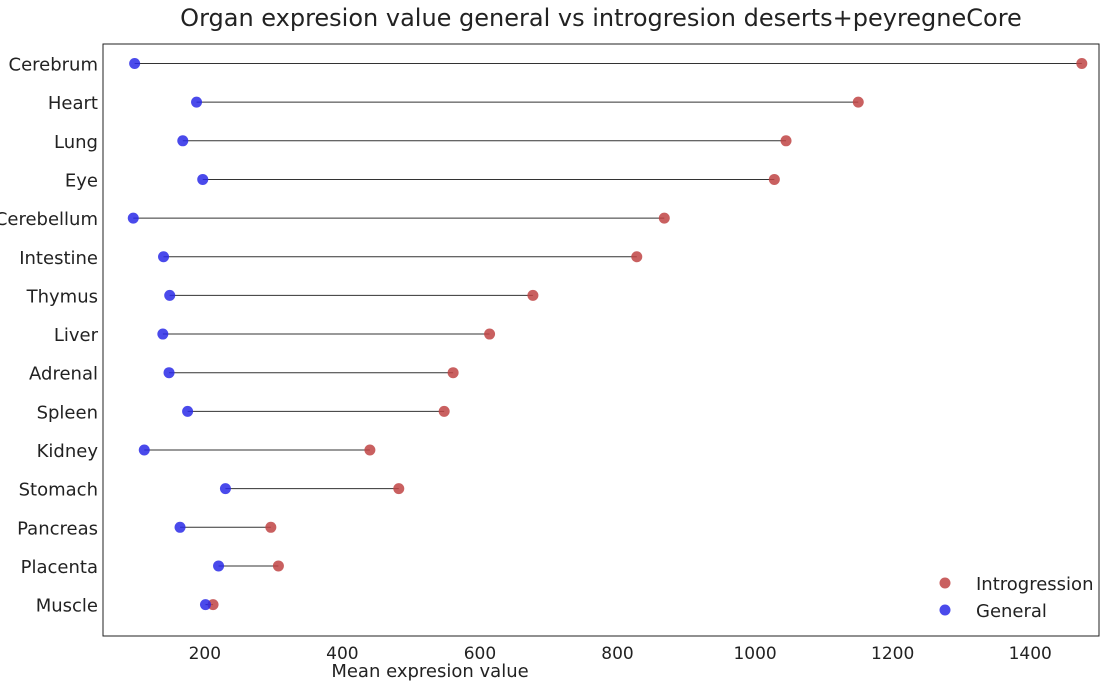 The height and width of the screenshot is (688, 1102). Describe the element at coordinates (205, 654) in the screenshot. I see `x-tick-label: 200` at that location.